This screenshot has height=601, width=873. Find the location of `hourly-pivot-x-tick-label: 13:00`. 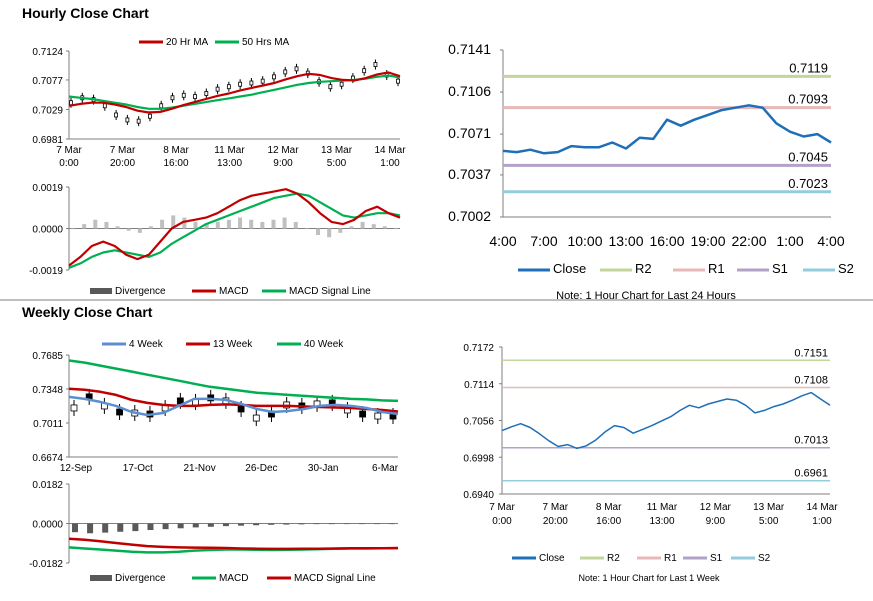

hourly-pivot-x-tick-label: 13:00 is located at coordinates (625, 241).